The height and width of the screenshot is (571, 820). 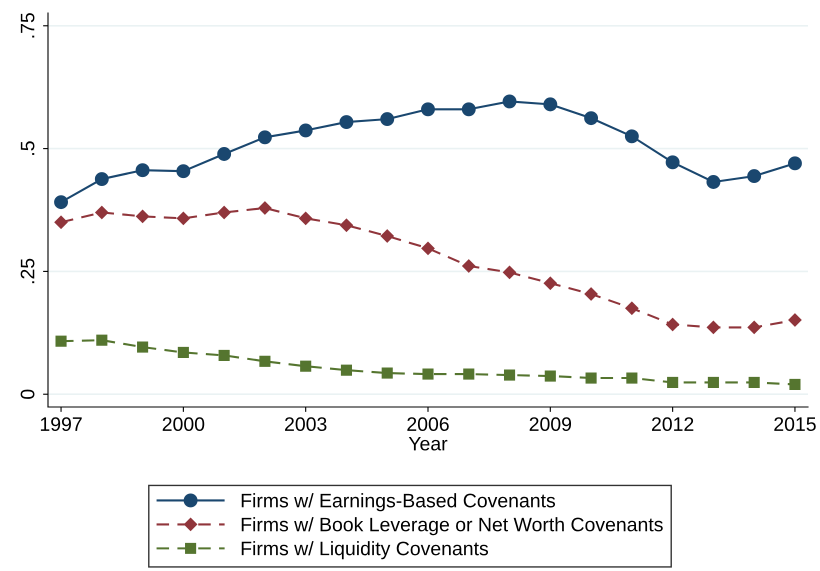 What do you see at coordinates (428, 424) in the screenshot?
I see `x-tick-label: 2006` at bounding box center [428, 424].